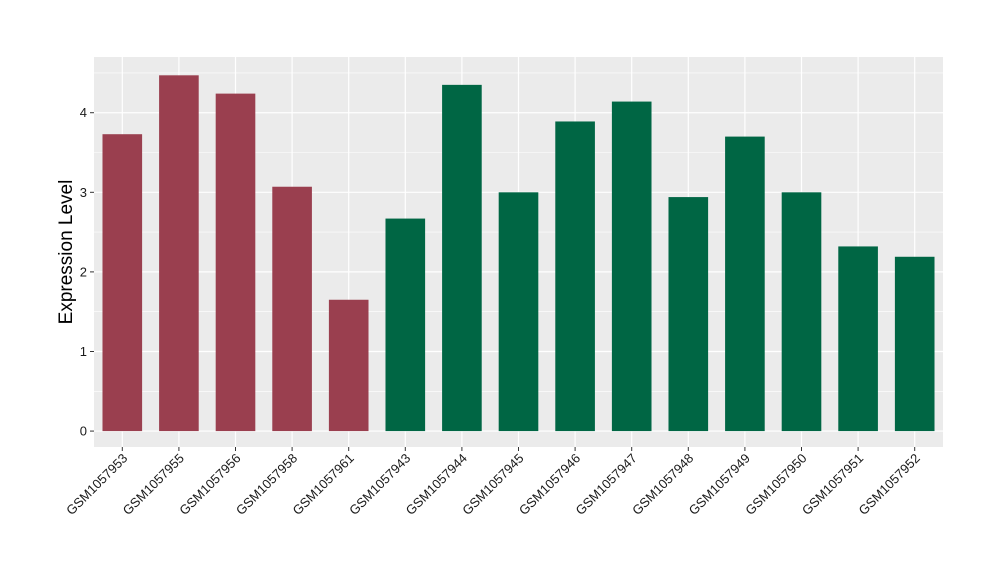 This screenshot has width=1000, height=580. Describe the element at coordinates (348, 365) in the screenshot. I see `bar-gsm1057961` at that location.